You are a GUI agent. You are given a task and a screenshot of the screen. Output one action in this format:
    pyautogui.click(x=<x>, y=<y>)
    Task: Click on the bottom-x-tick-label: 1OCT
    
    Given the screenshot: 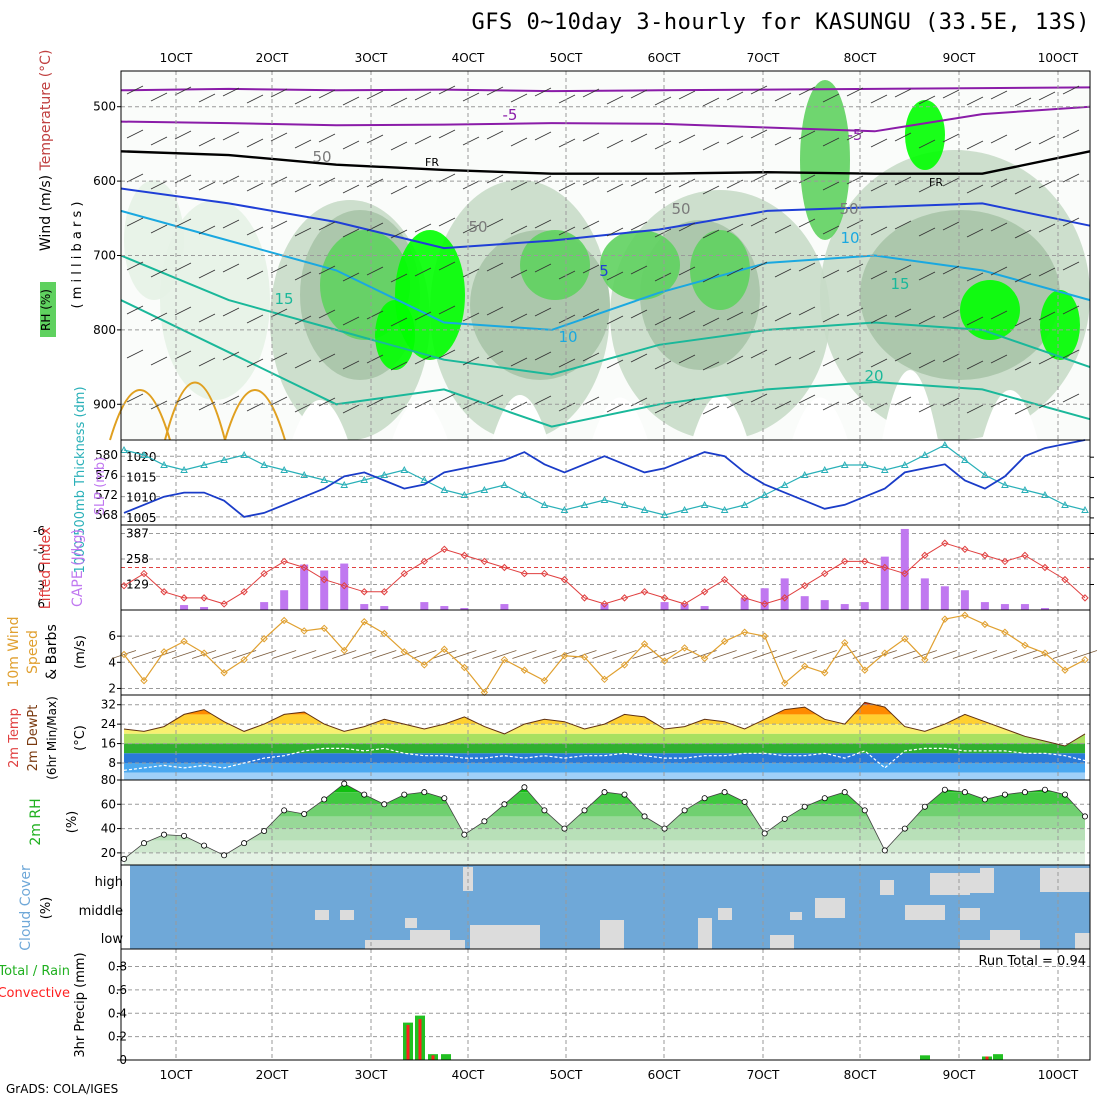 What is the action you would take?
    pyautogui.click(x=176, y=1075)
    